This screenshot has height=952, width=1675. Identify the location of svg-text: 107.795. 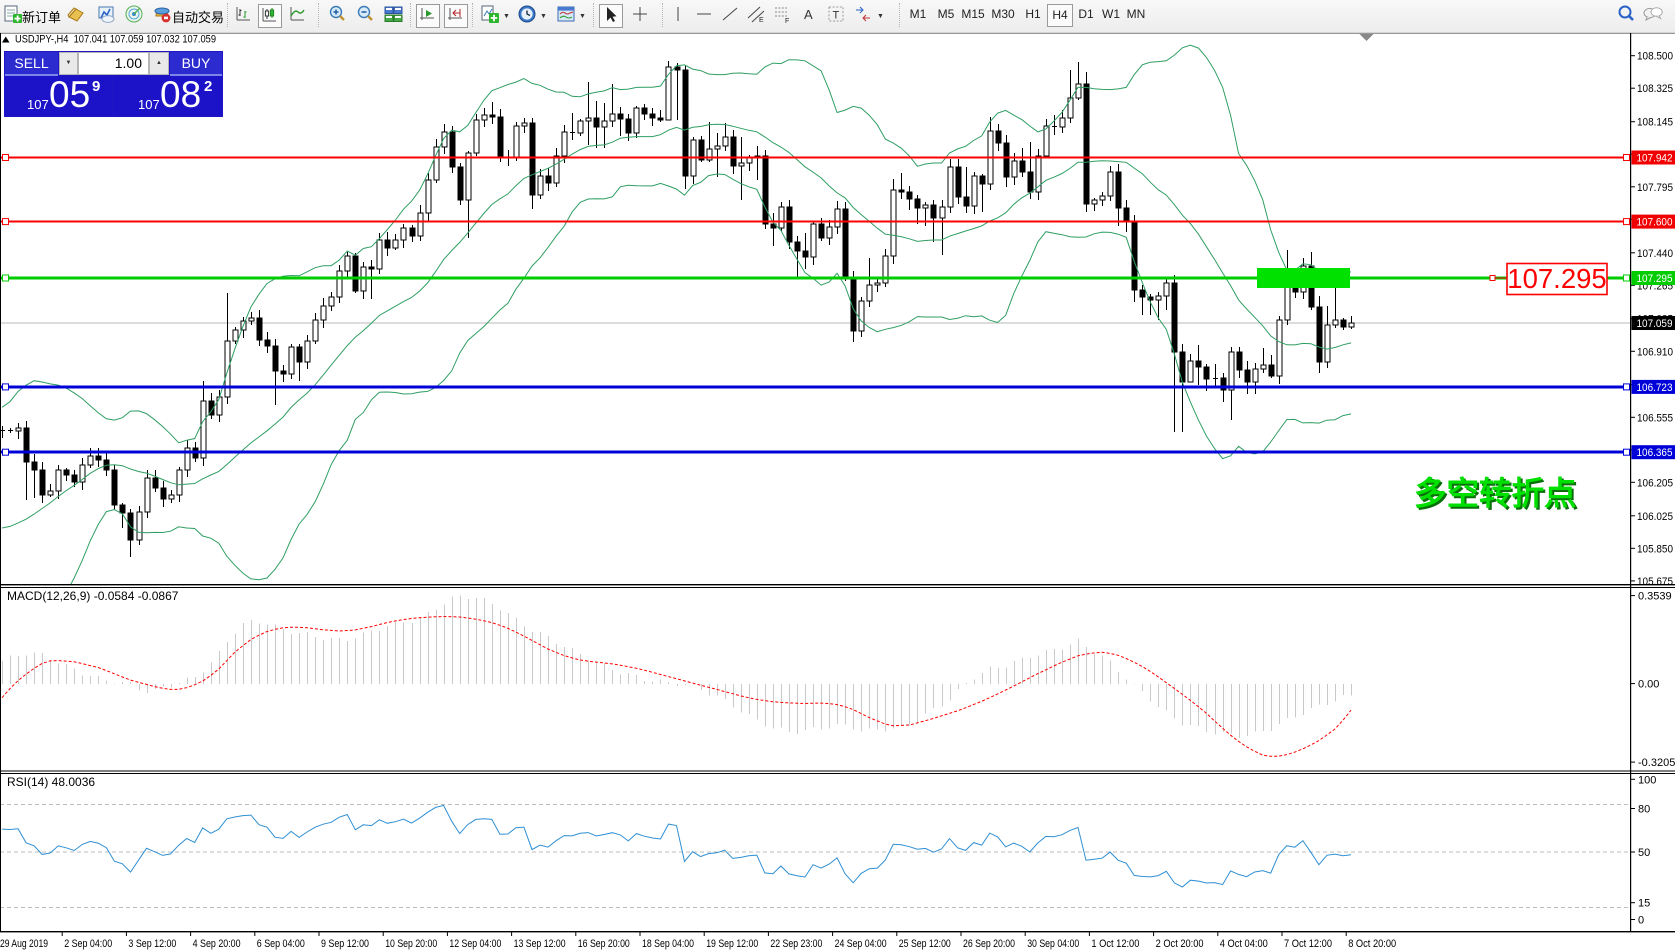
(1655, 188).